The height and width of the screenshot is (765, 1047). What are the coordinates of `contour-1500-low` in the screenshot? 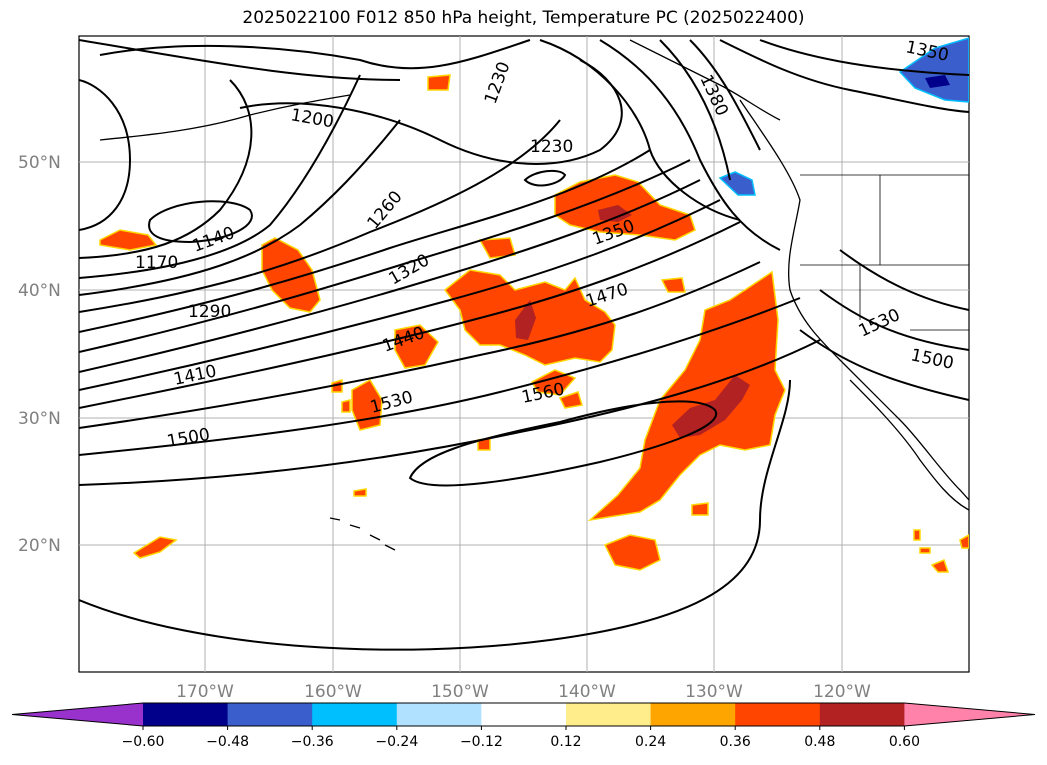 It's located at (450, 412).